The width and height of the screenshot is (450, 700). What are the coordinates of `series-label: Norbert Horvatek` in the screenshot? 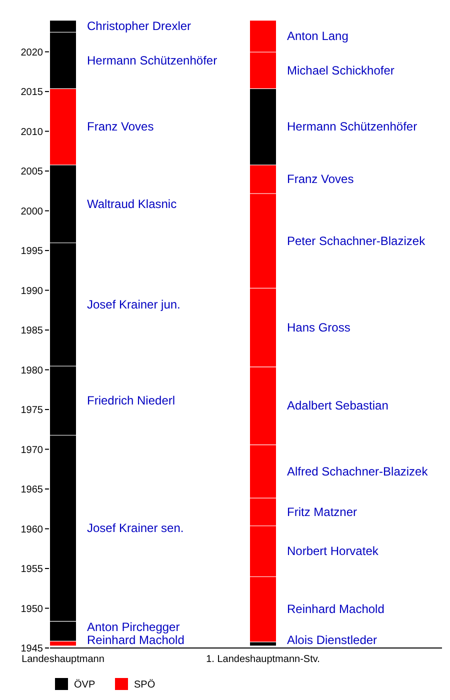 It's located at (333, 551).